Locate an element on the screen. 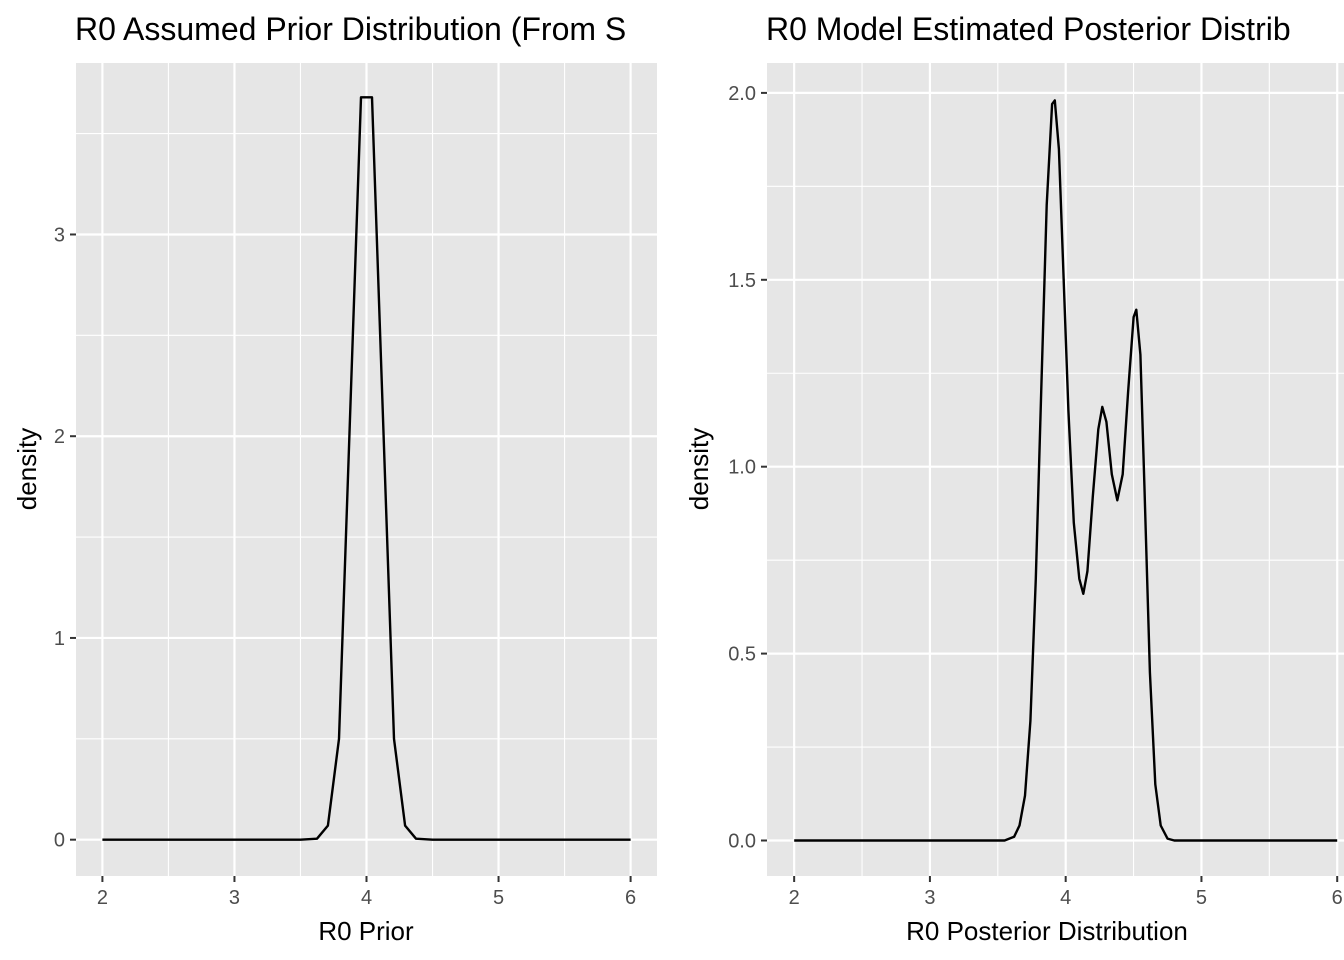 The image size is (1344, 960). prior-y-tick-label: 1 is located at coordinates (59, 639).